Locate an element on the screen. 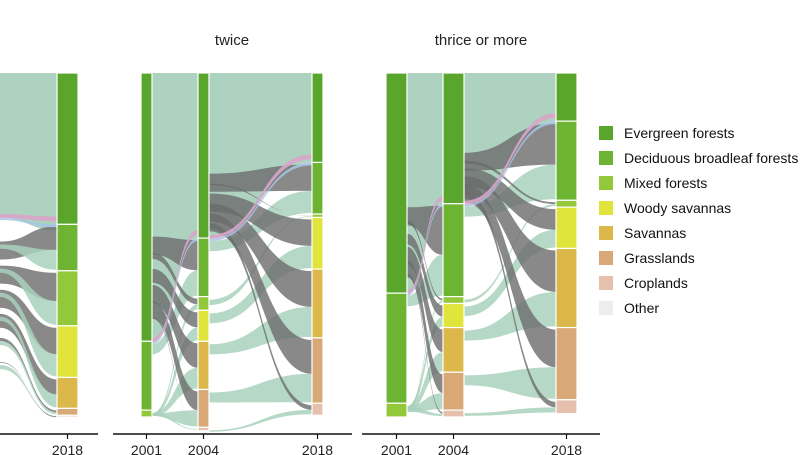 This screenshot has height=455, width=808. legend-label: Savannas is located at coordinates (655, 233).